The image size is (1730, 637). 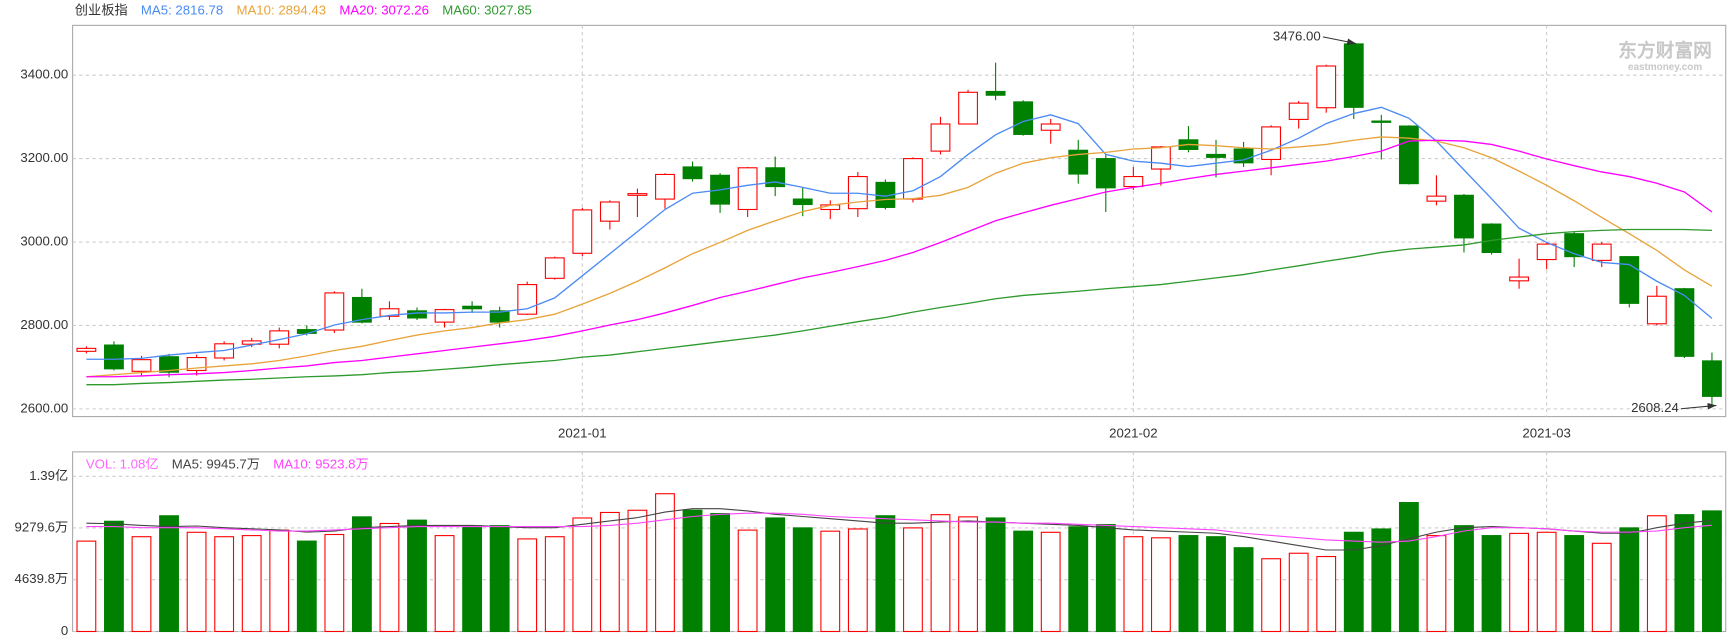 I want to click on annotation-label: 2608.24, so click(x=1655, y=407).